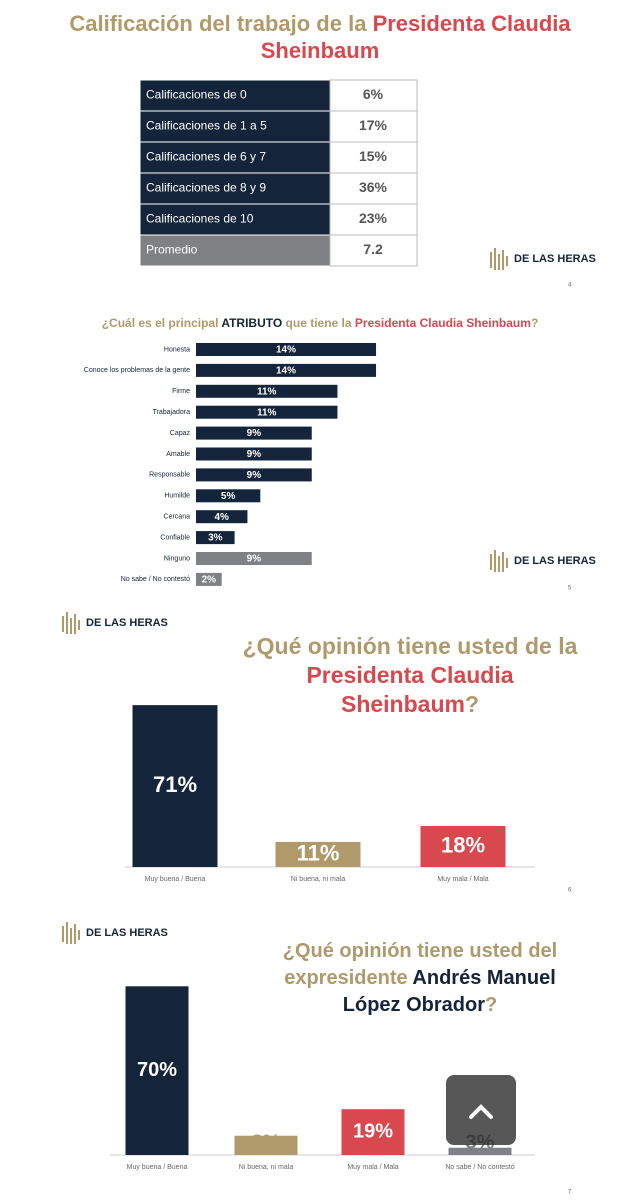 The width and height of the screenshot is (638, 1200). What do you see at coordinates (169, 475) in the screenshot?
I see `category-label: Responsable` at bounding box center [169, 475].